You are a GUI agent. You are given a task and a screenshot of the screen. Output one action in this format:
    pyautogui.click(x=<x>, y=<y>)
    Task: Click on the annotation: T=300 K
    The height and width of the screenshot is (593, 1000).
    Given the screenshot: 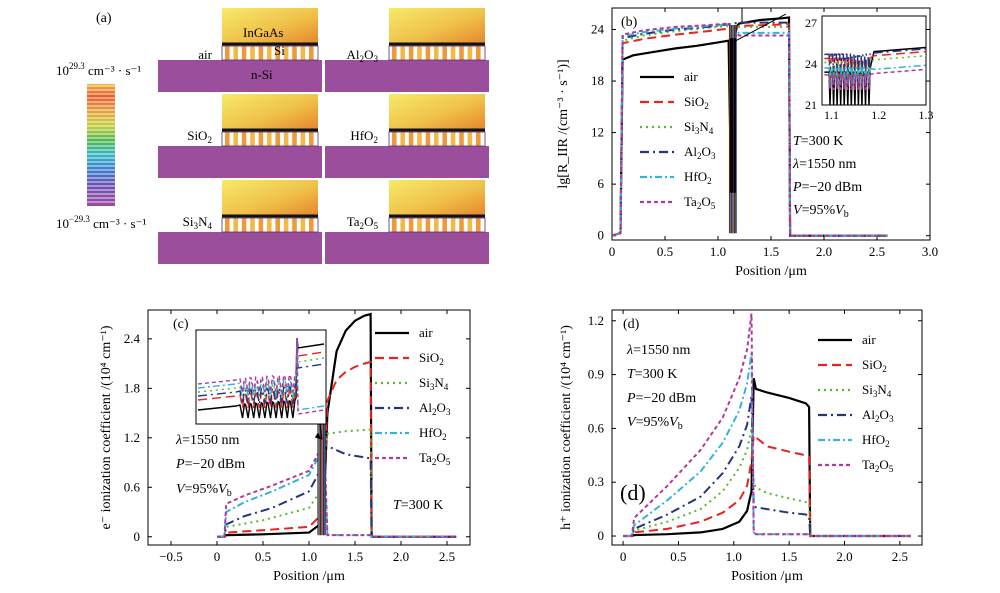 What is the action you would take?
    pyautogui.click(x=818, y=141)
    